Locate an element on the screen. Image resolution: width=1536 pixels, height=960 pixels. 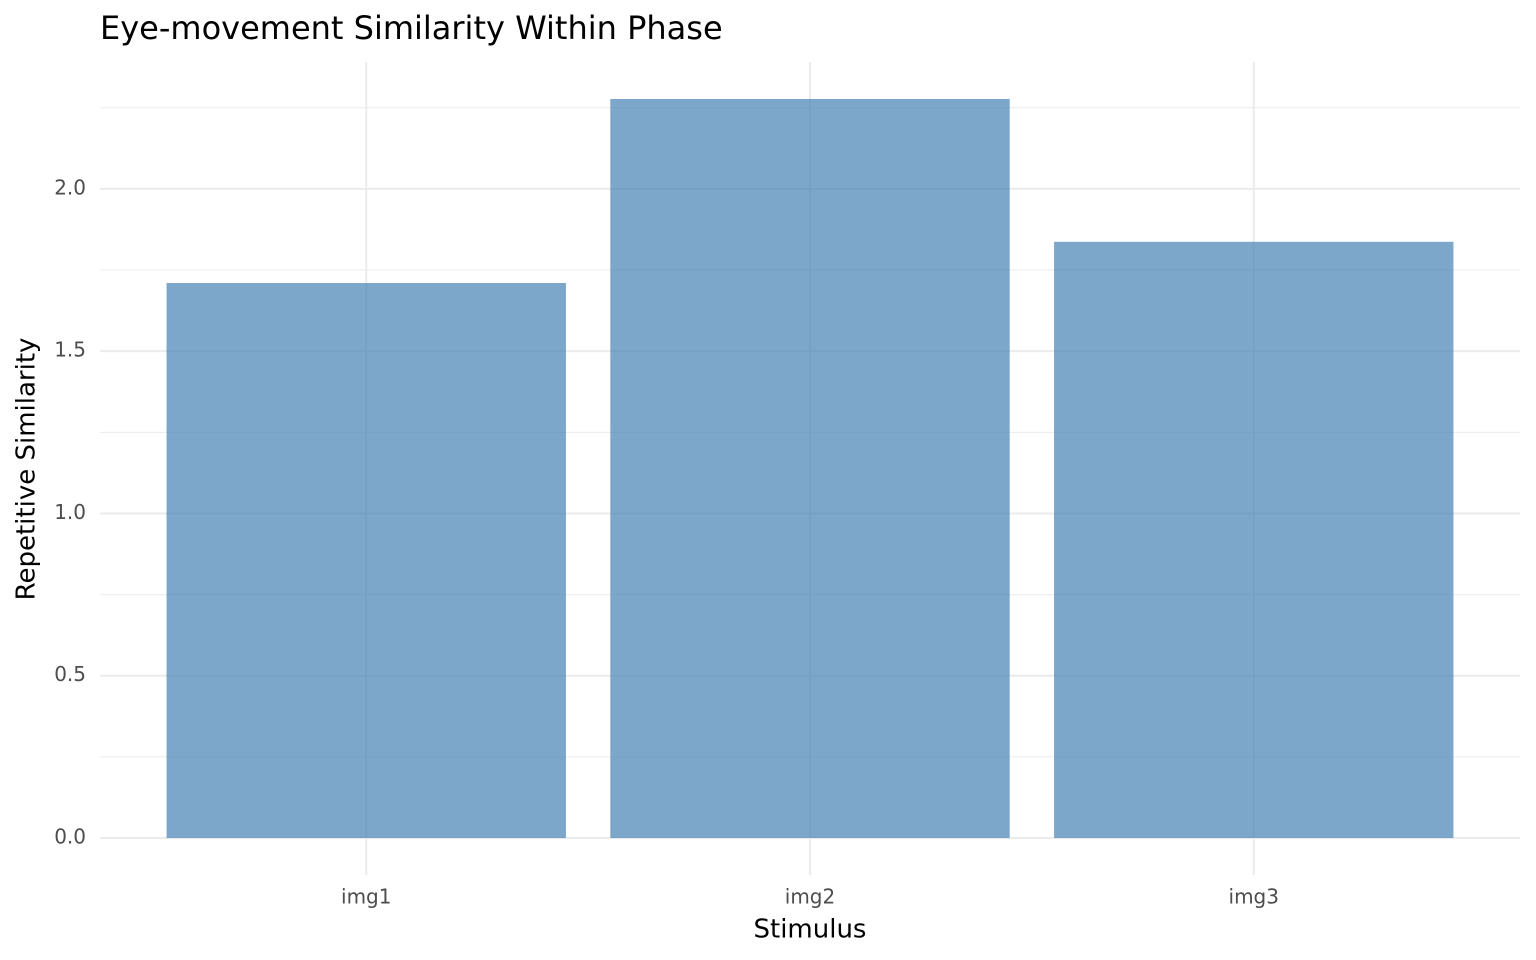
y-tick-label: 0.5 is located at coordinates (70, 674).